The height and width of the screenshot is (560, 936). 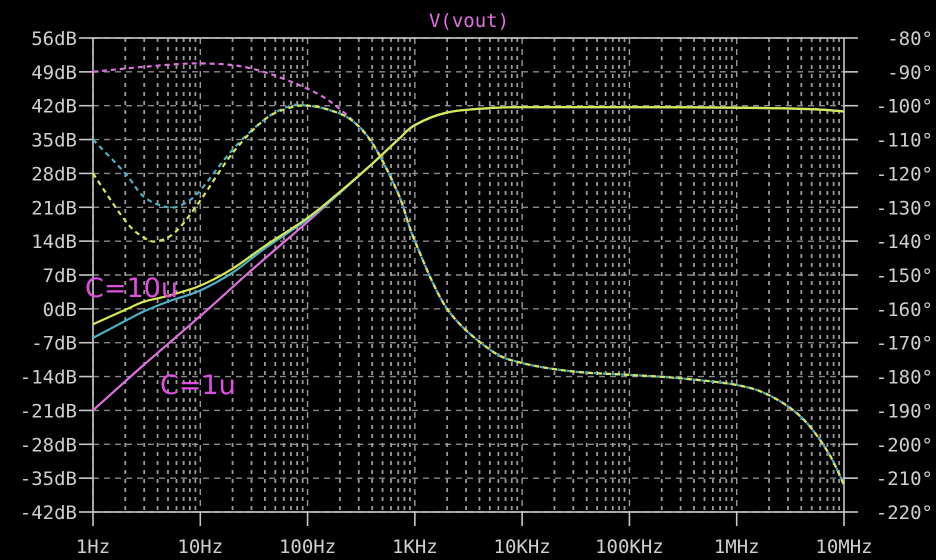 I want to click on left-tick-label: -7dB, so click(x=54, y=344).